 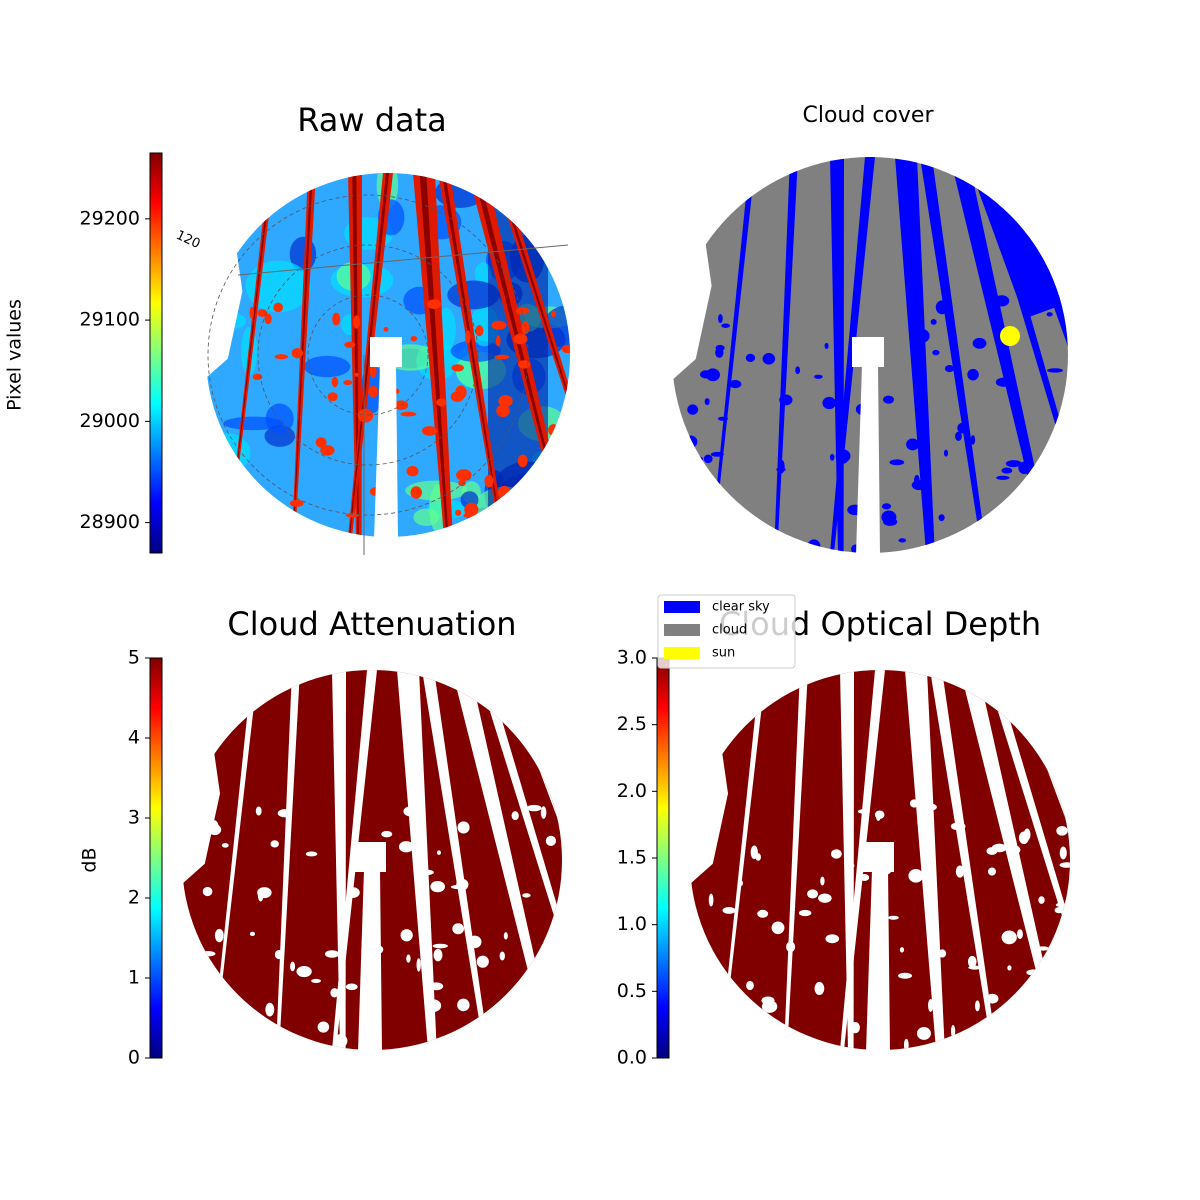 What do you see at coordinates (134, 738) in the screenshot?
I see `colorbar-tick-label: 4` at bounding box center [134, 738].